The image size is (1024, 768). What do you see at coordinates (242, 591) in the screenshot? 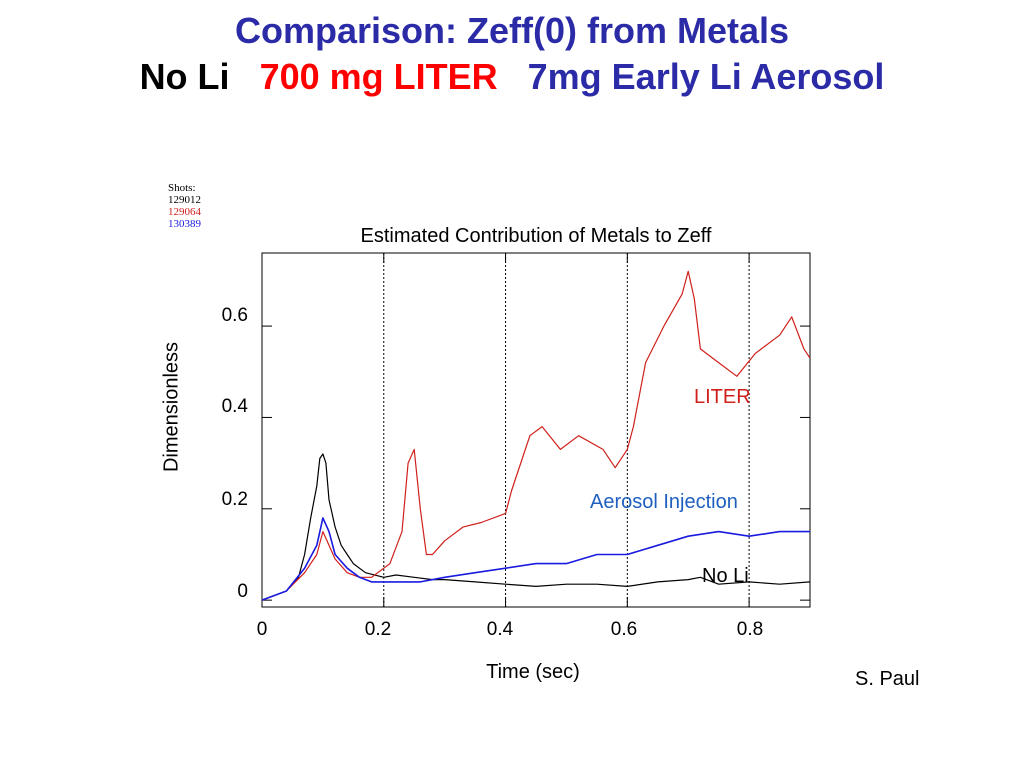
I see `y-tick-label: 0` at bounding box center [242, 591].